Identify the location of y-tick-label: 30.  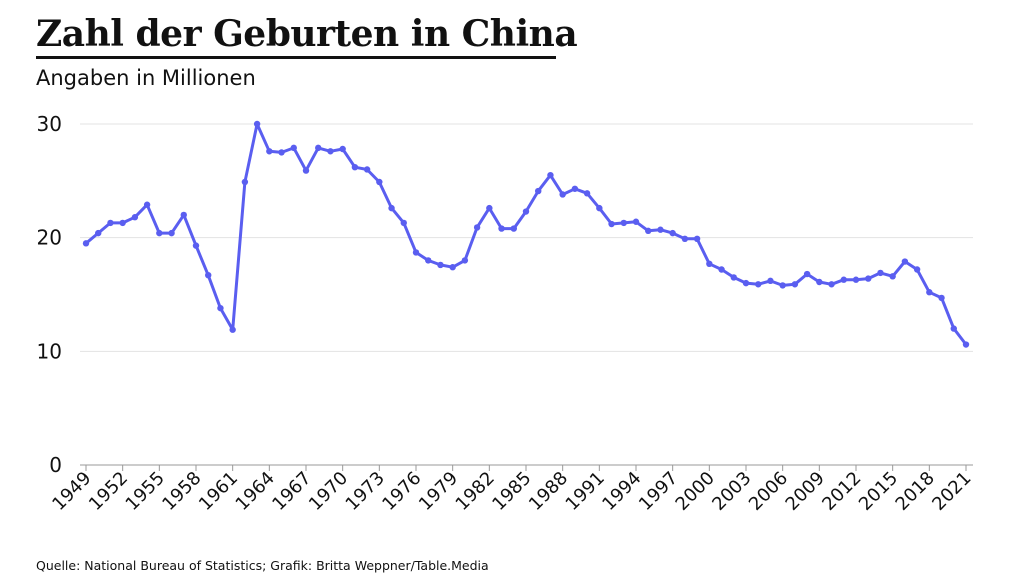
(49, 124).